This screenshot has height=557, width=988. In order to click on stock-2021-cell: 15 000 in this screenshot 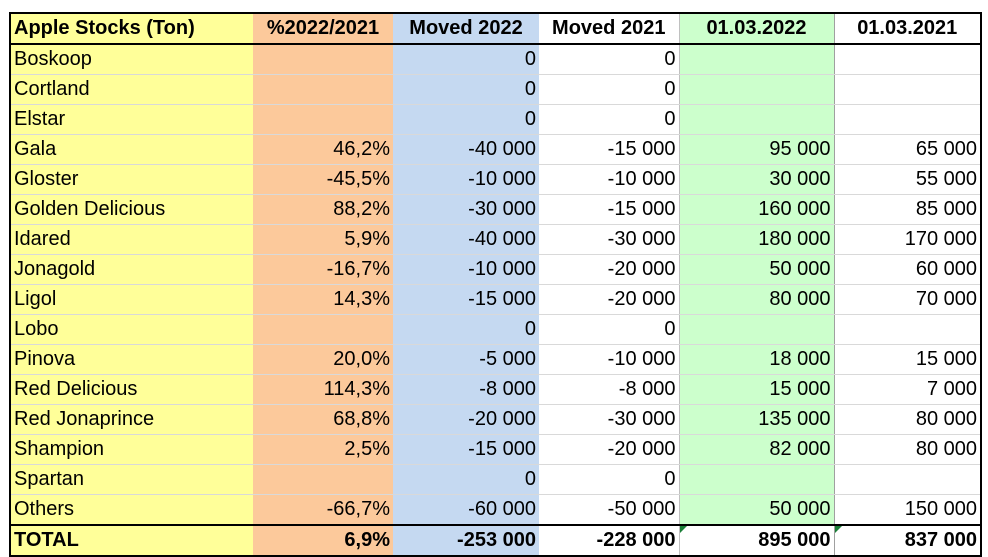, I will do `click(908, 359)`.